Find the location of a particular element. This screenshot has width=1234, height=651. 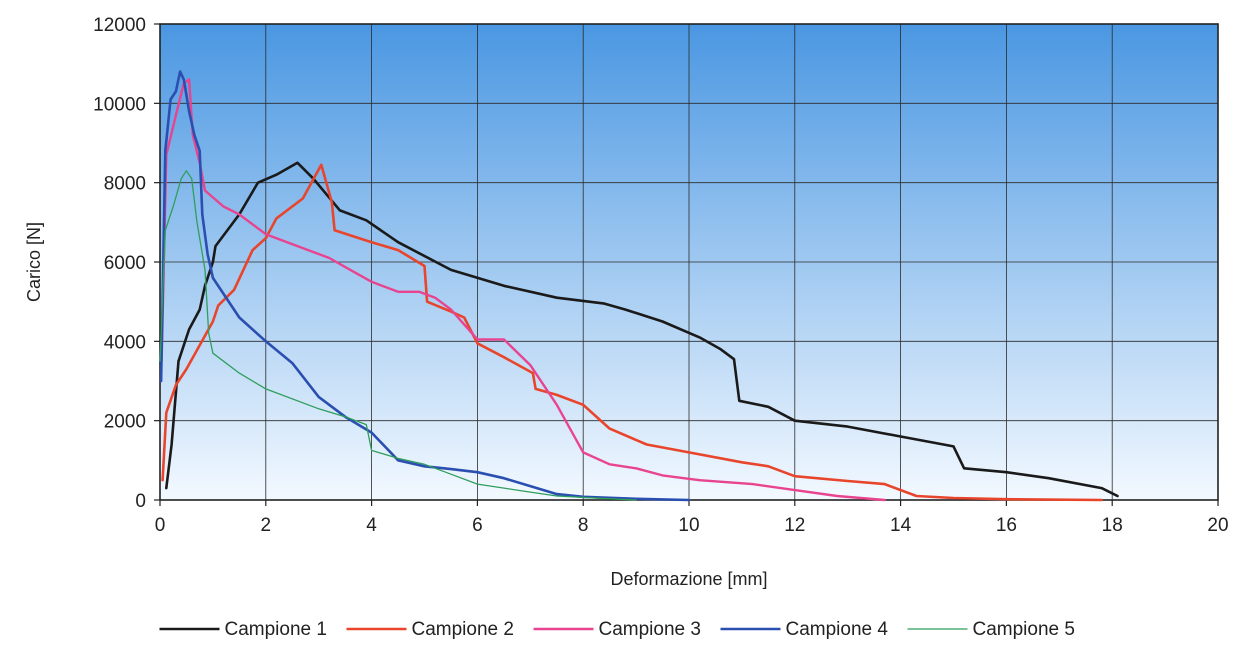

y-tick-label: 10000 is located at coordinates (119, 104).